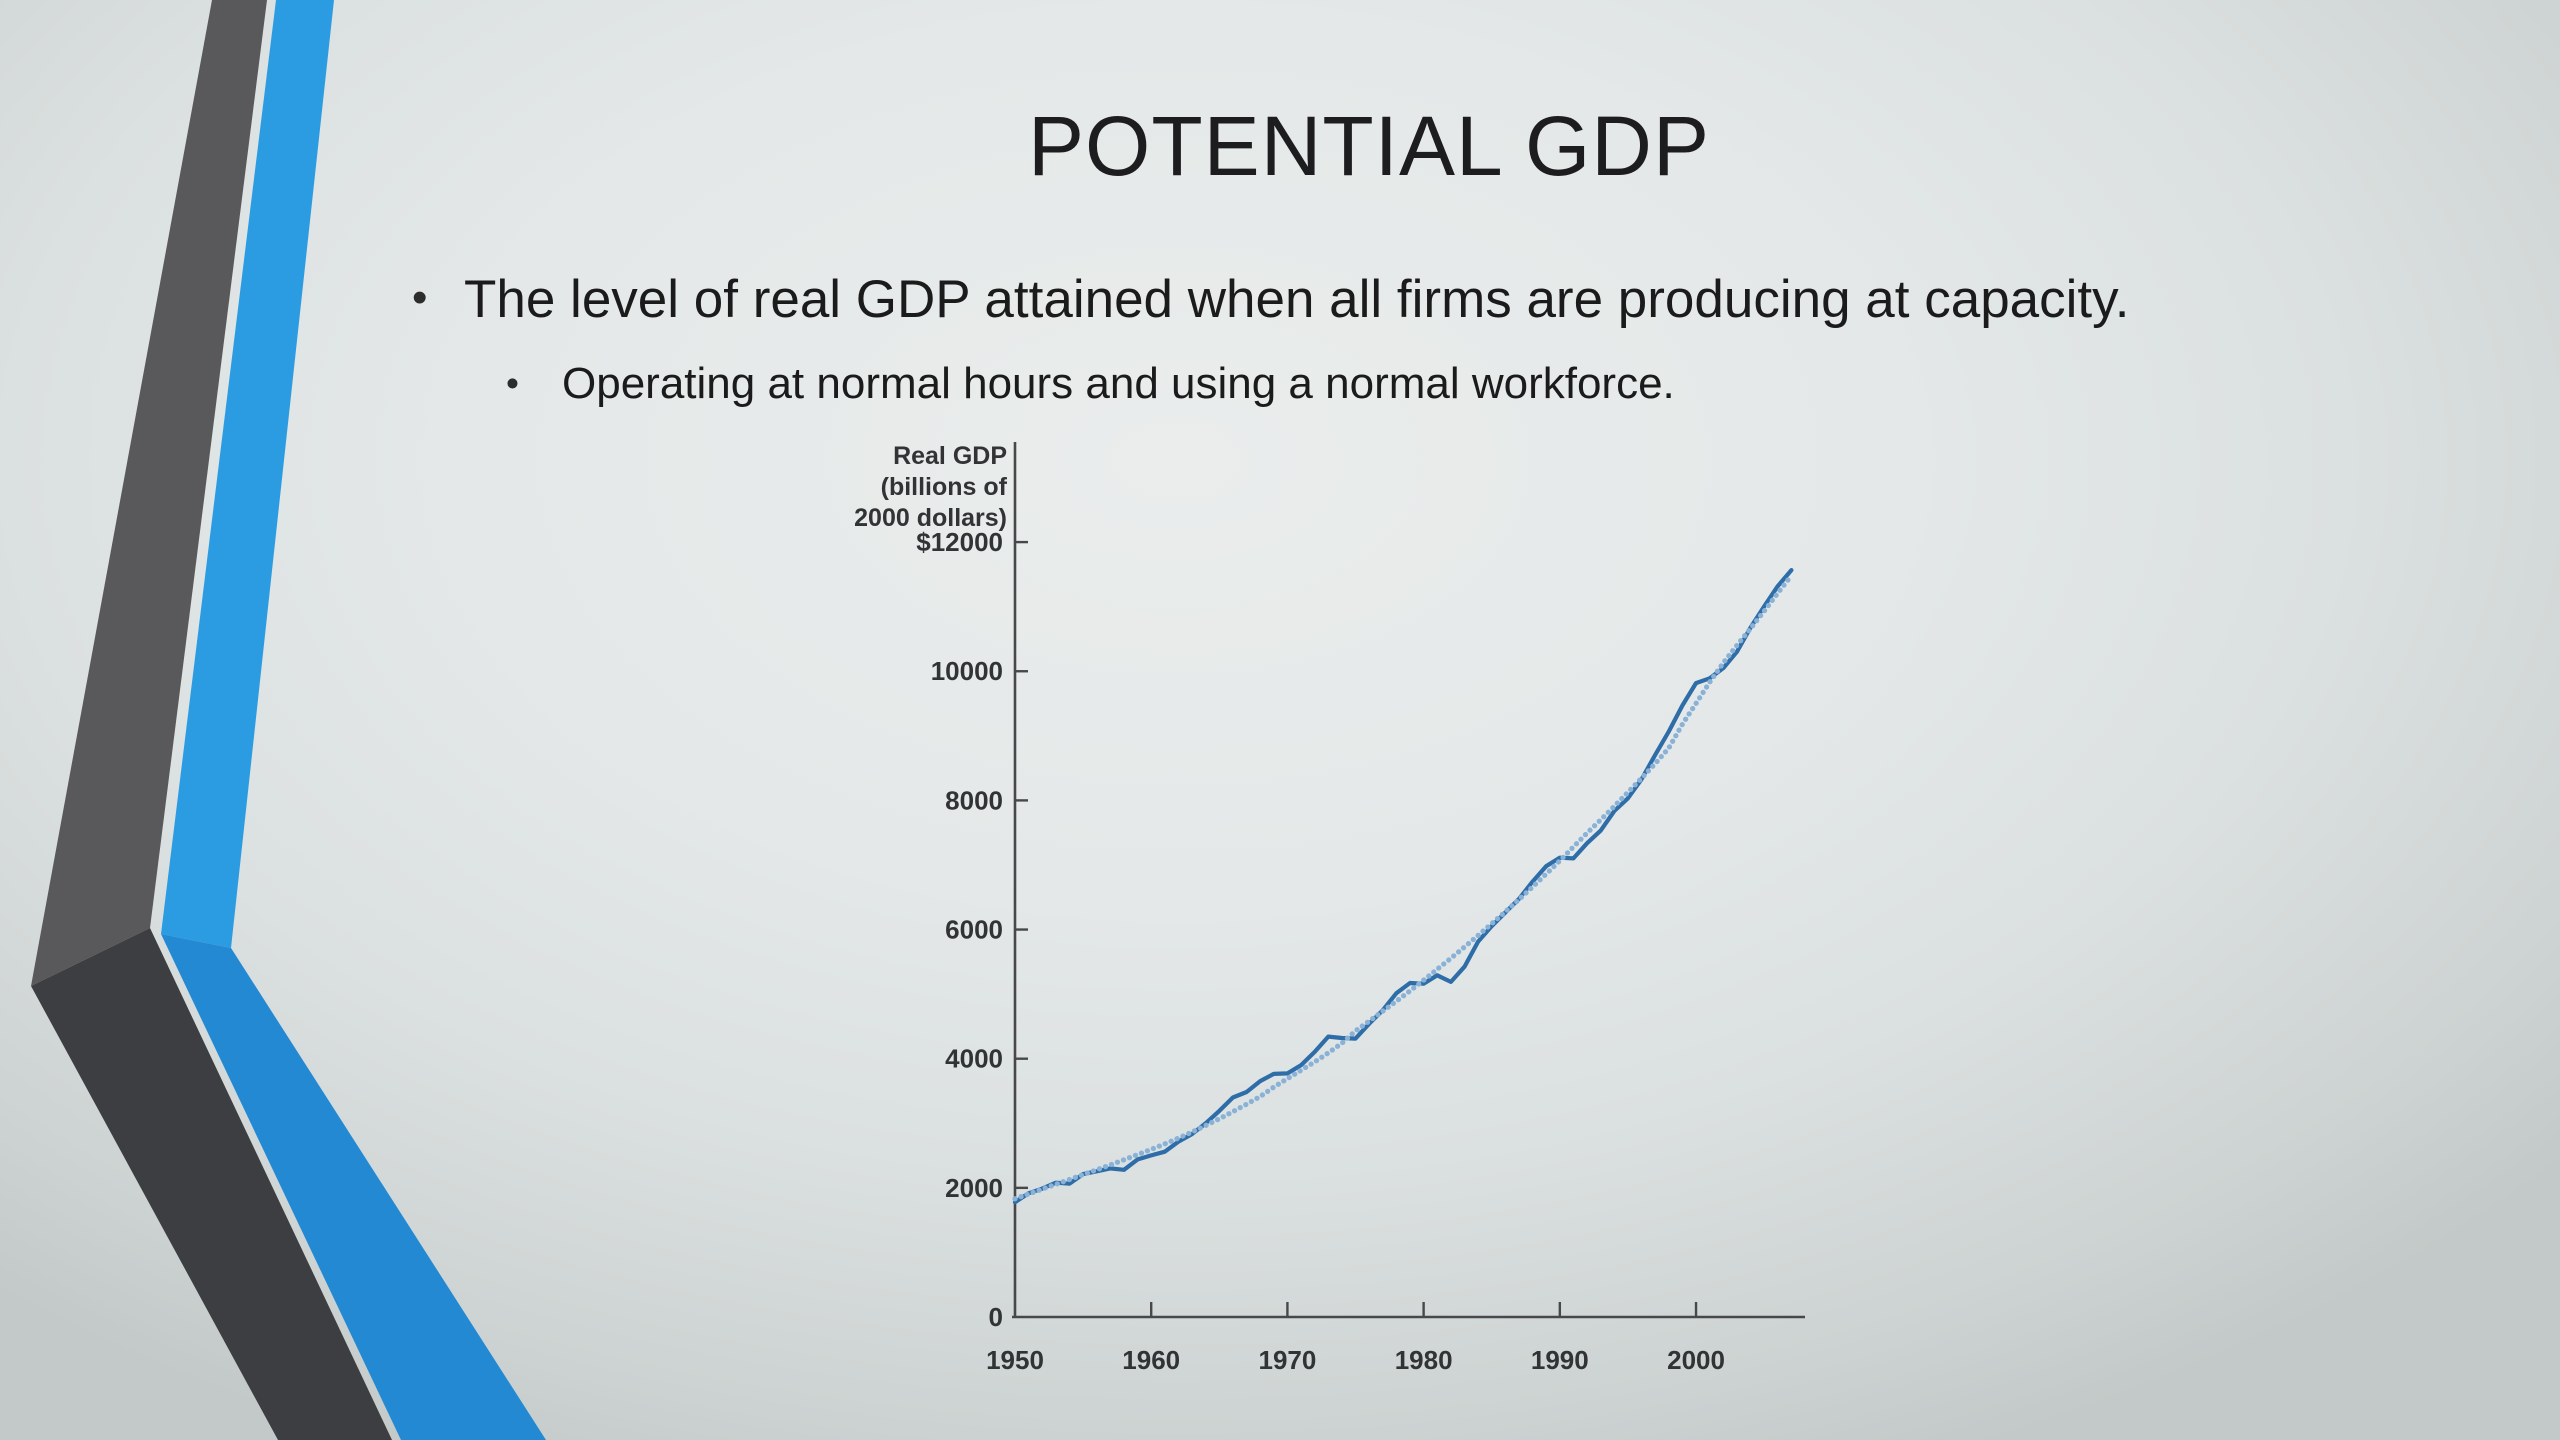 The height and width of the screenshot is (1440, 2560). Describe the element at coordinates (950, 456) in the screenshot. I see `y-axis-title-line: Real GDP` at that location.